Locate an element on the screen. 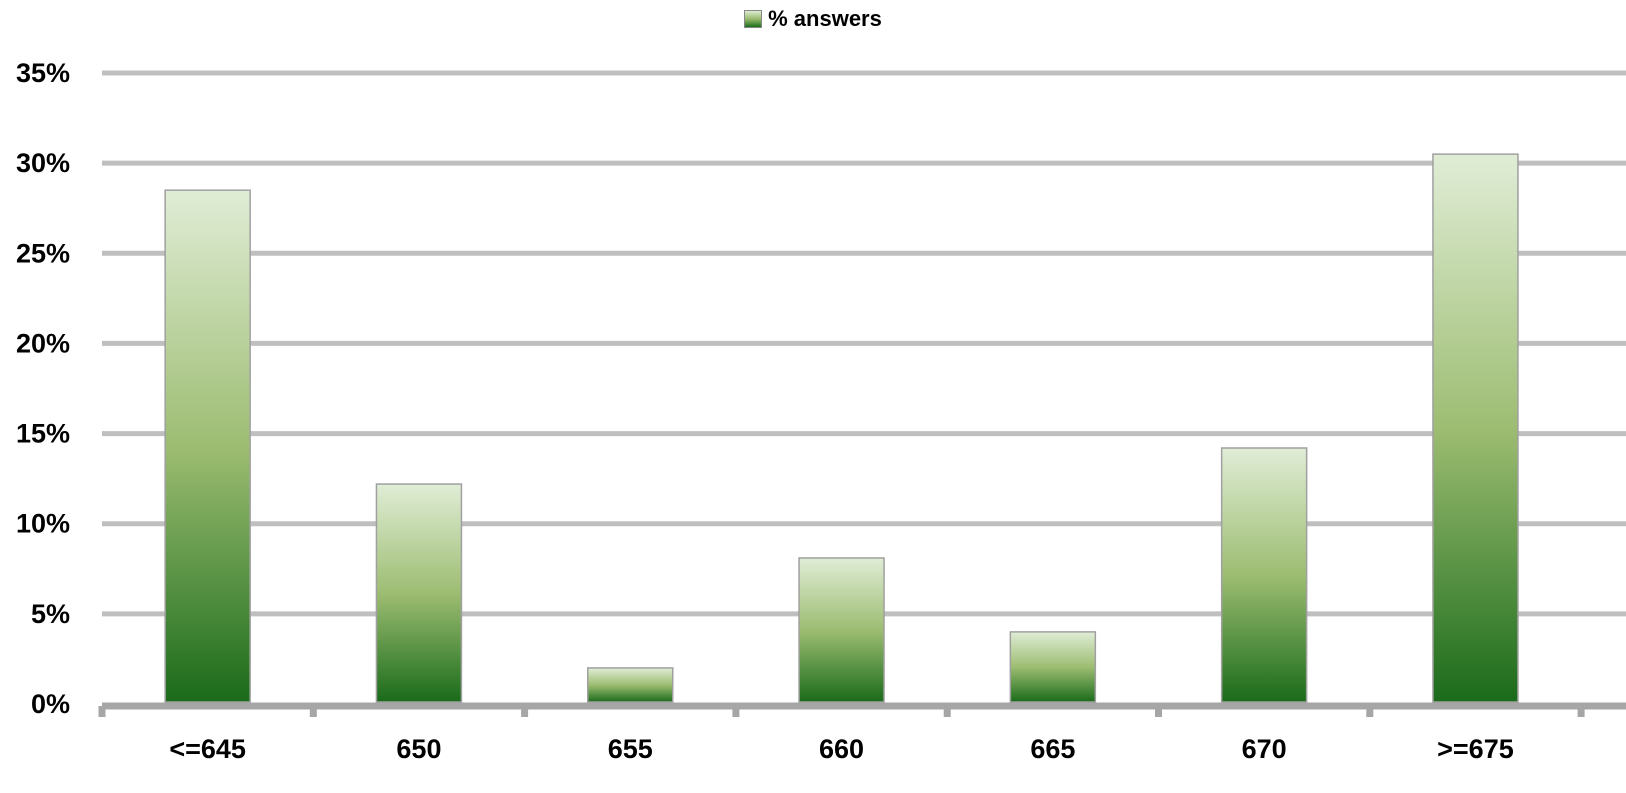 The height and width of the screenshot is (793, 1626). y-tick-label: 0% is located at coordinates (50, 704).